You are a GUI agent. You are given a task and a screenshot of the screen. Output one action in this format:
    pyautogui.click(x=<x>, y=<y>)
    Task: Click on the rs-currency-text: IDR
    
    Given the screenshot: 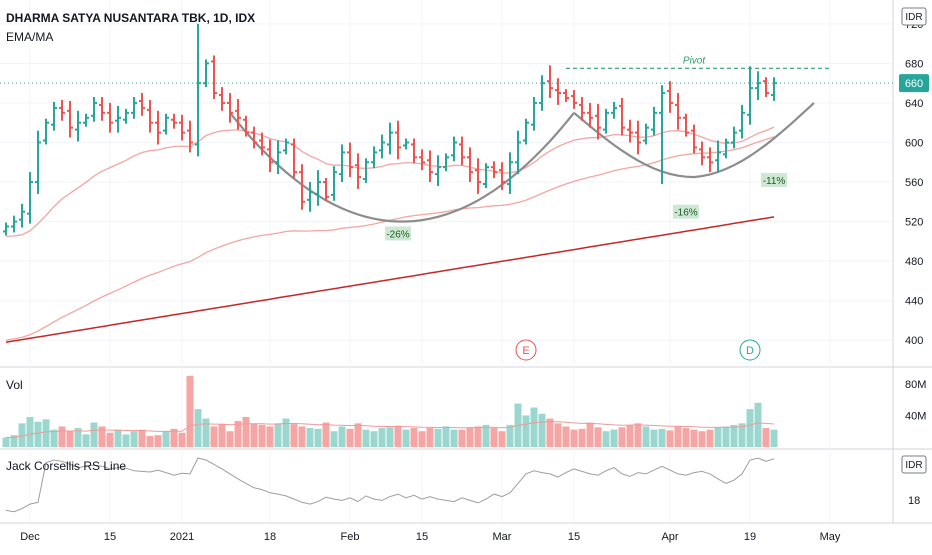 What is the action you would take?
    pyautogui.click(x=913, y=465)
    